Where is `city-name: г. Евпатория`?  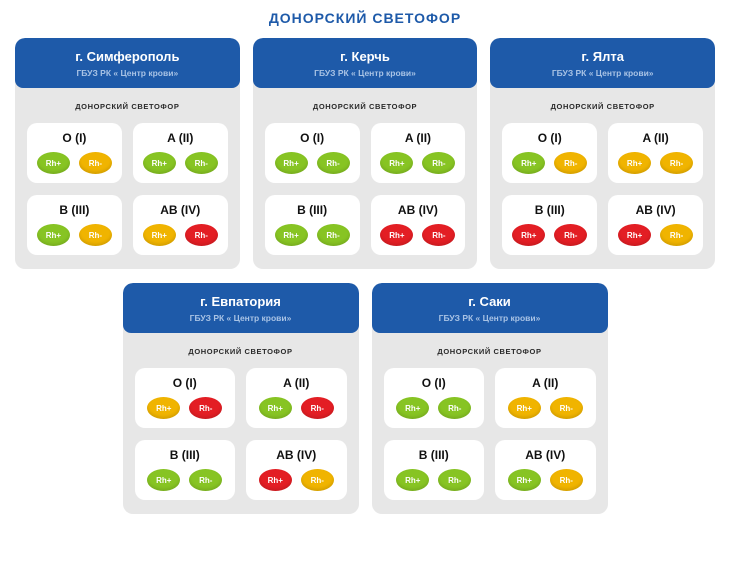
city-name: г. Евпатория is located at coordinates (240, 301).